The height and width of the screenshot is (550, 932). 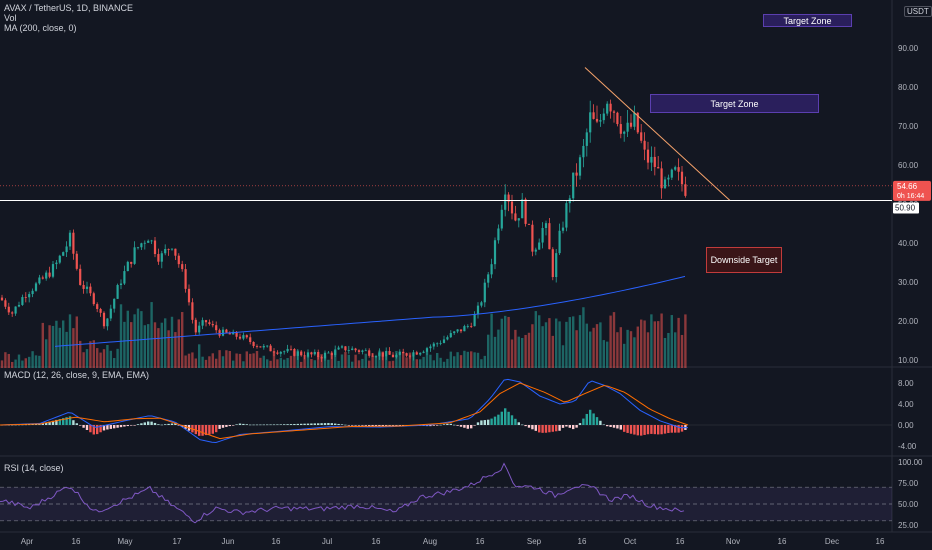 I want to click on target-zone-top: Target Zone, so click(x=807, y=20).